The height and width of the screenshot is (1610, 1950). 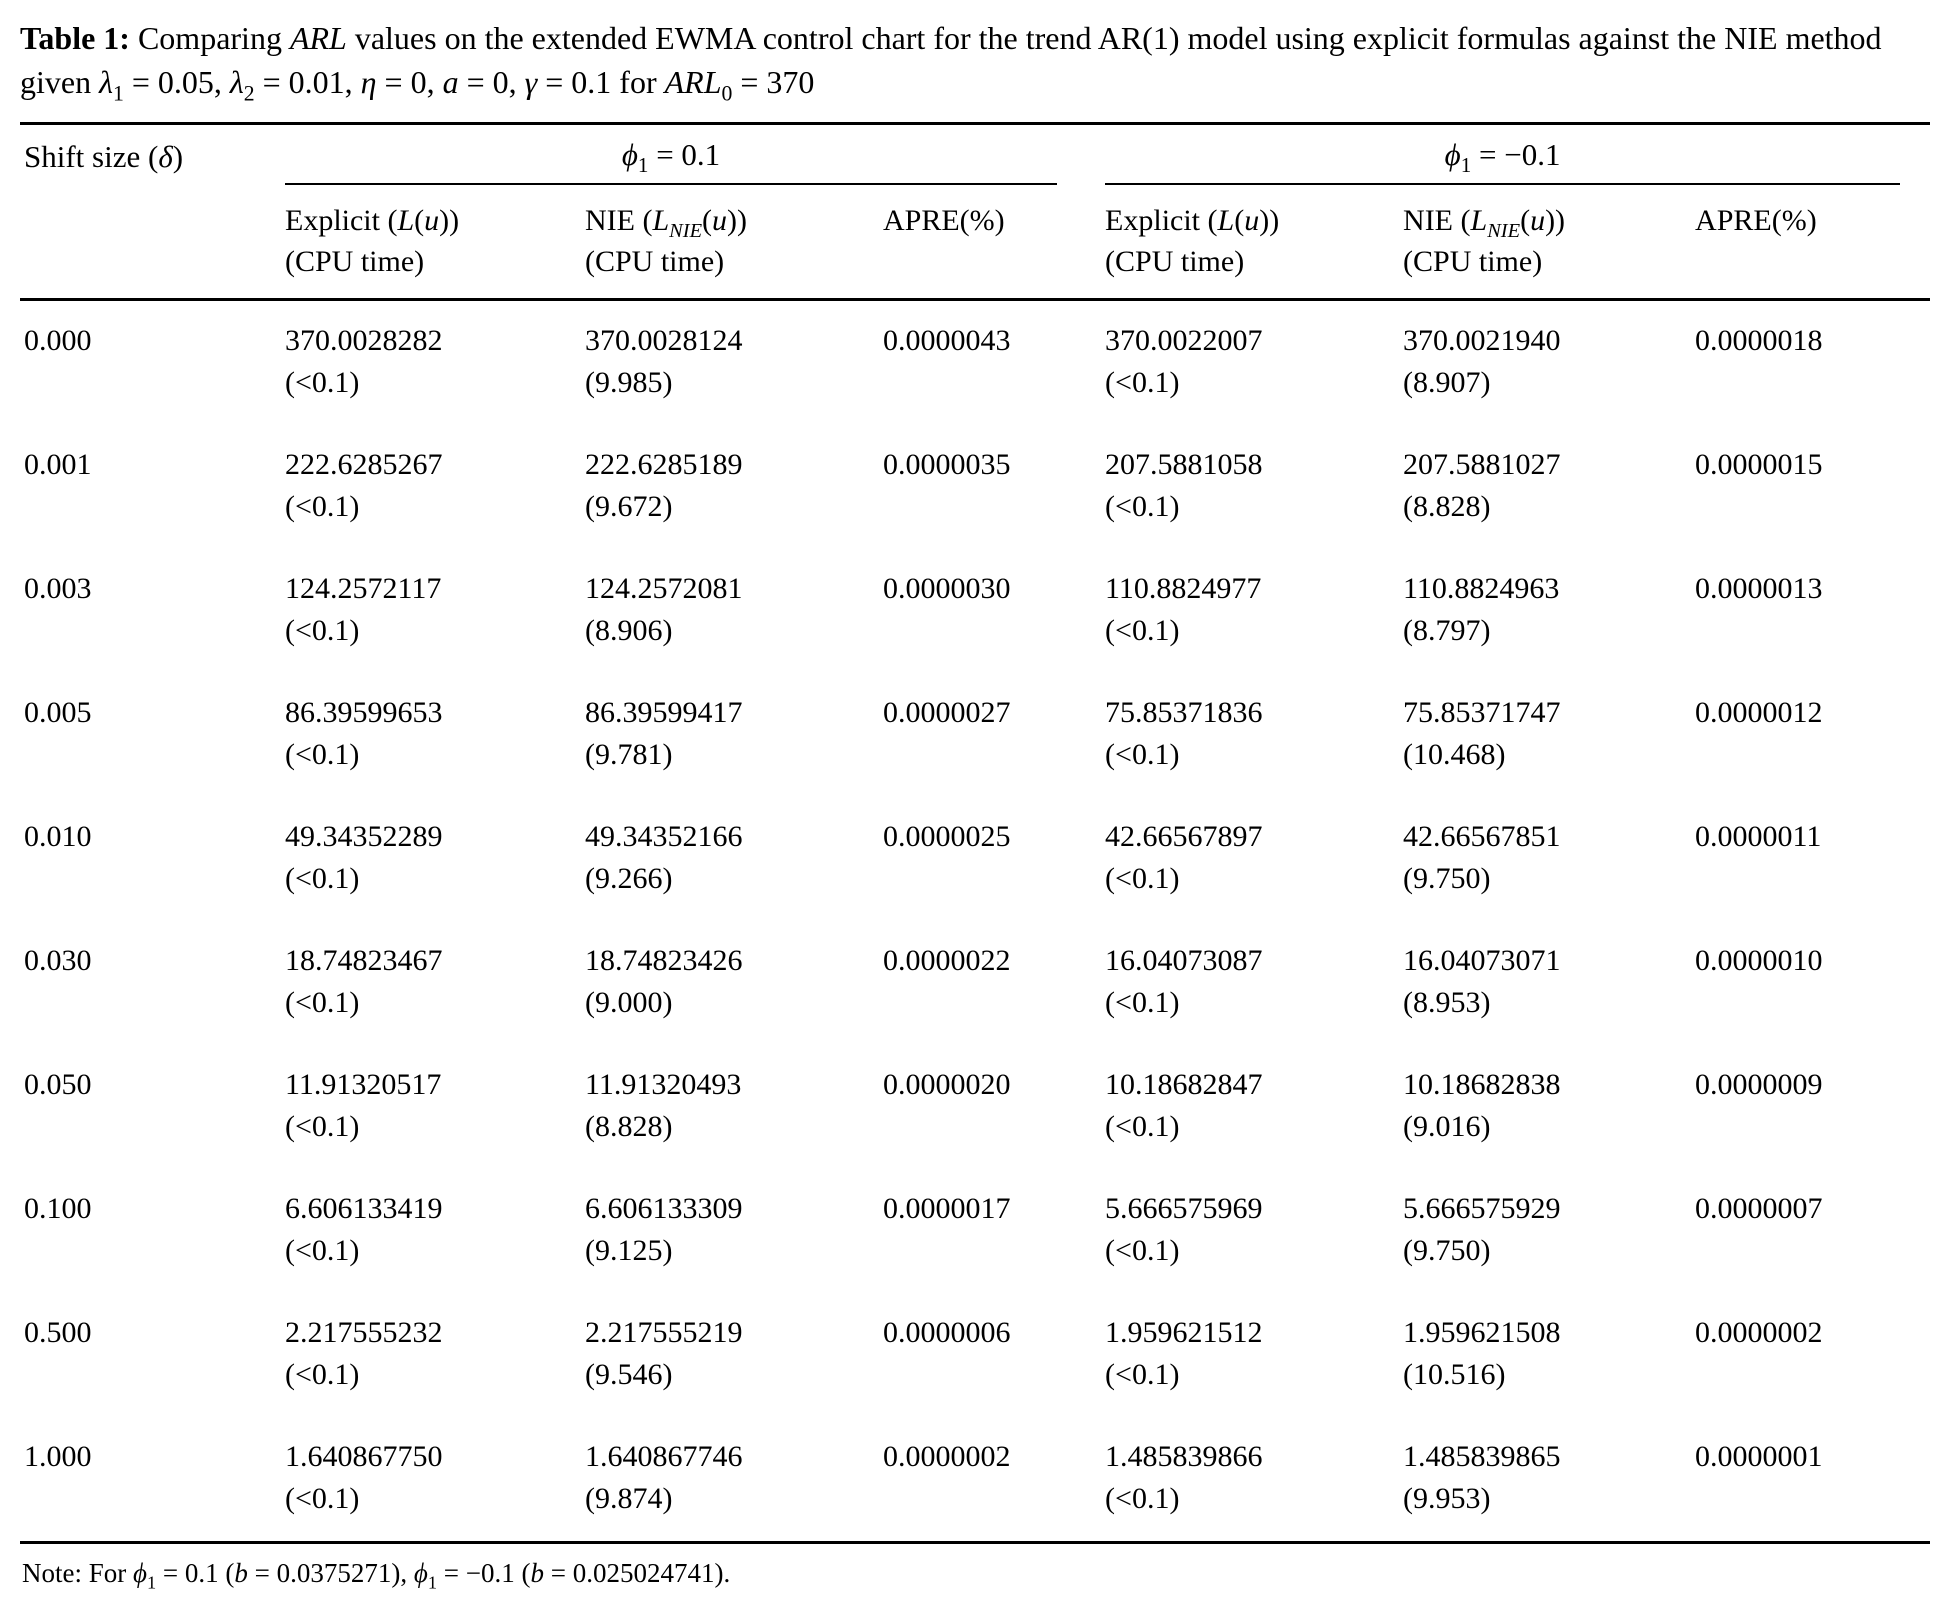 What do you see at coordinates (629, 507) in the screenshot?
I see `cpu-time: (9.672)` at bounding box center [629, 507].